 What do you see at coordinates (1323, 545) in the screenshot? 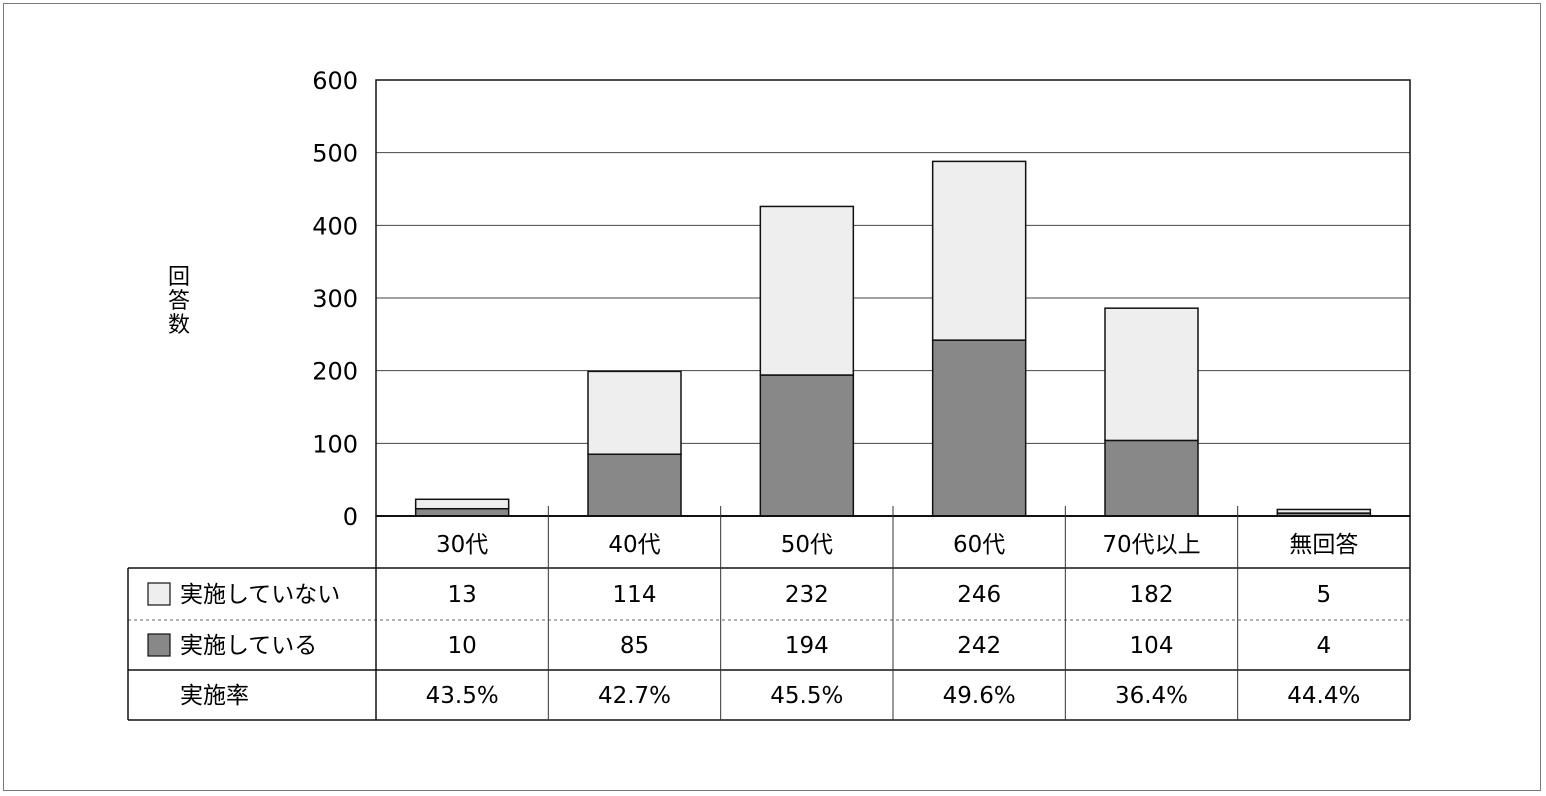
I see `category-label: 無回答` at bounding box center [1323, 545].